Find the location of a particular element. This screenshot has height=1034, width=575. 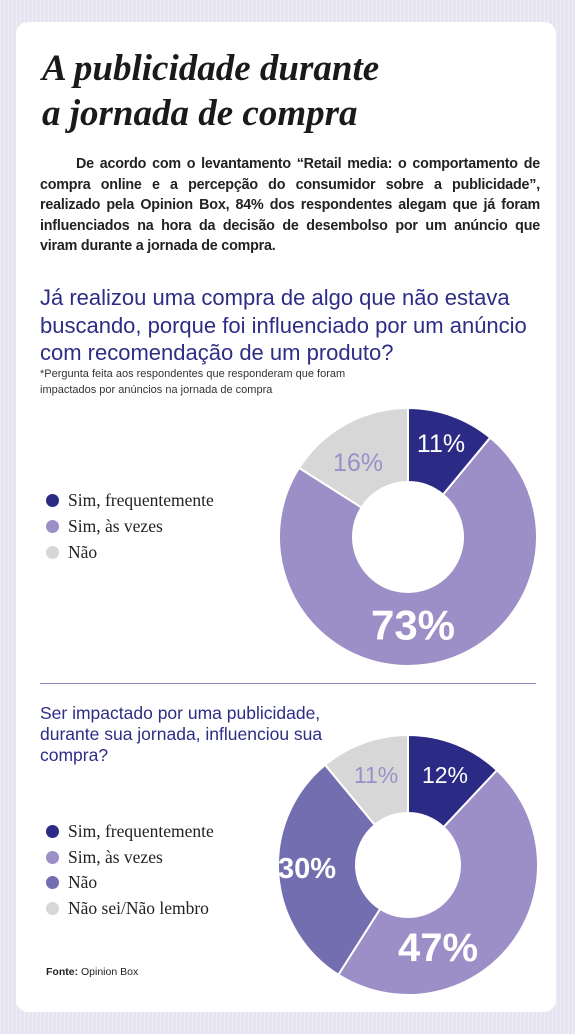

title-line-1: A publicidade durante is located at coordinates (211, 68).